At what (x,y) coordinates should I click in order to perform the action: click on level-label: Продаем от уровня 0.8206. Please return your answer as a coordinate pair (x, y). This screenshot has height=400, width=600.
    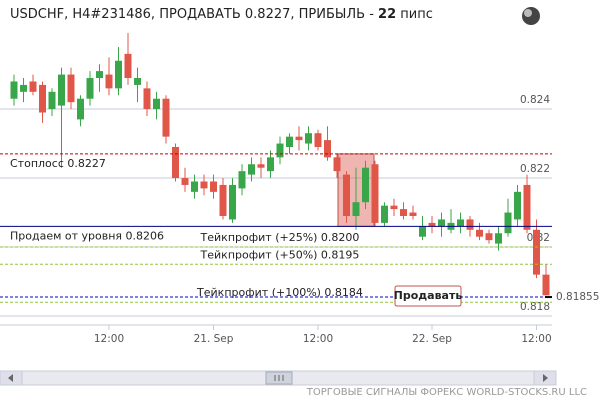
    Looking at the image, I should click on (87, 235).